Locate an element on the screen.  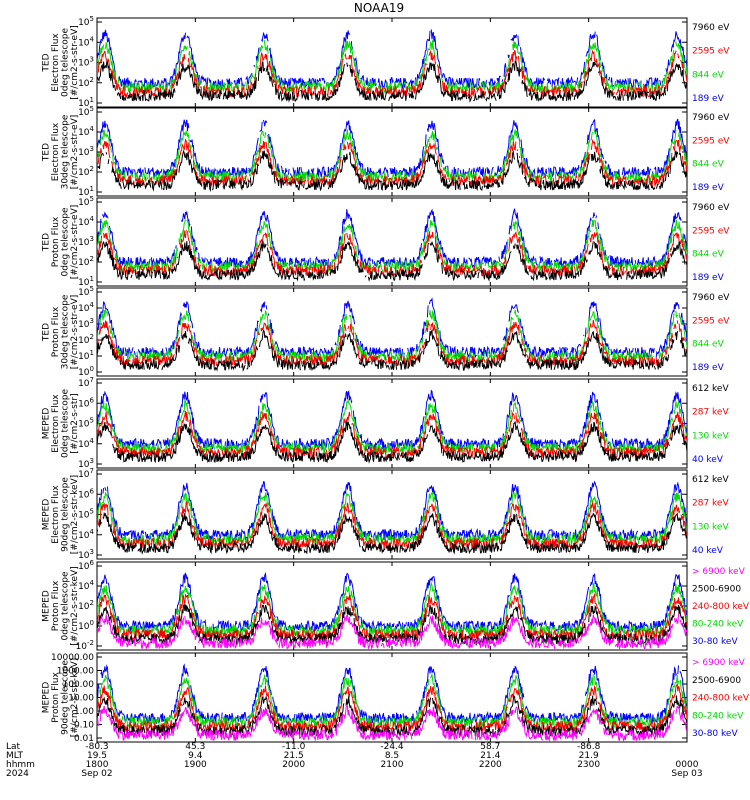
legend-entry: > 6900 keV is located at coordinates (719, 663).